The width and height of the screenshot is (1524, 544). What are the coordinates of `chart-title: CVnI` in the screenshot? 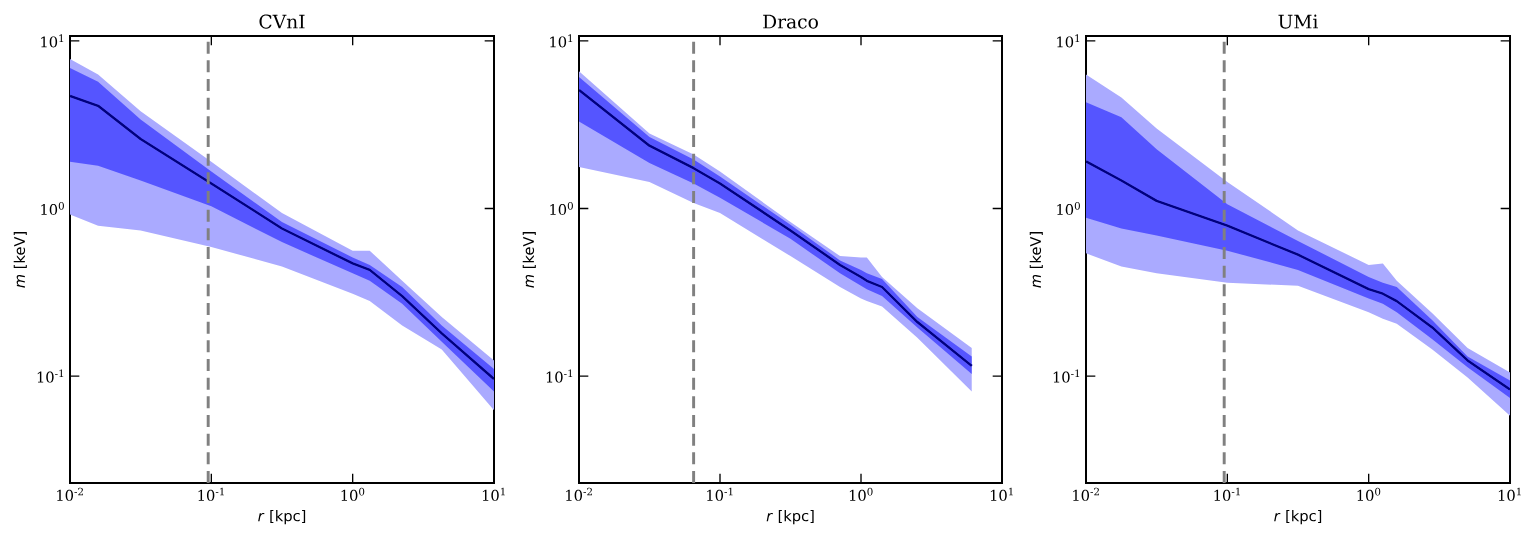 It's located at (282, 21).